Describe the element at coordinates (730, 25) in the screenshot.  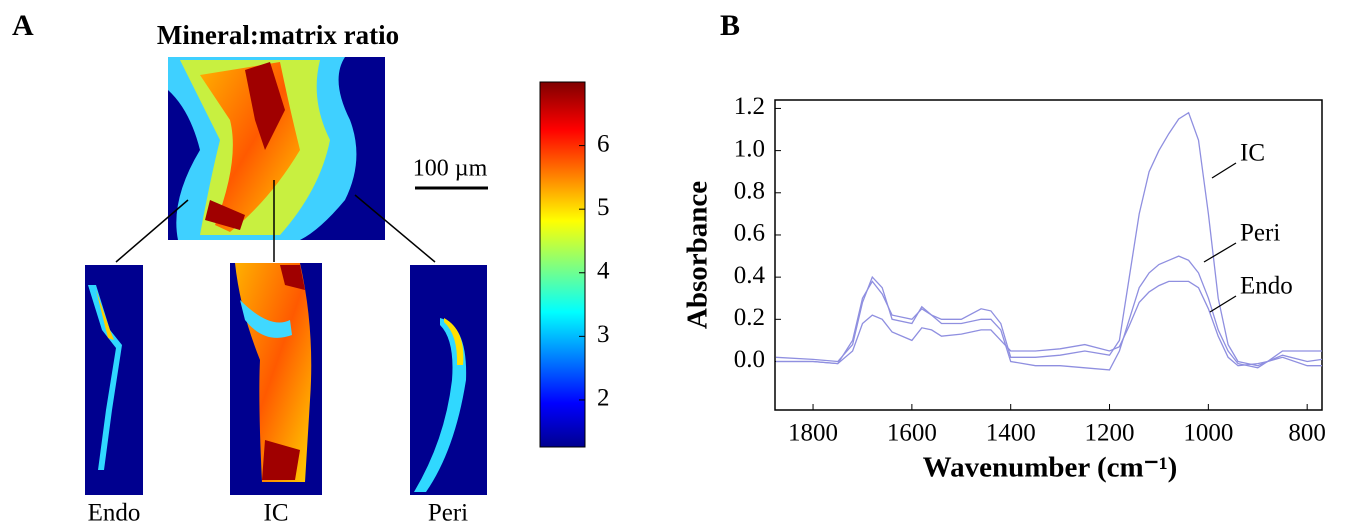
I see `panel-label: B` at that location.